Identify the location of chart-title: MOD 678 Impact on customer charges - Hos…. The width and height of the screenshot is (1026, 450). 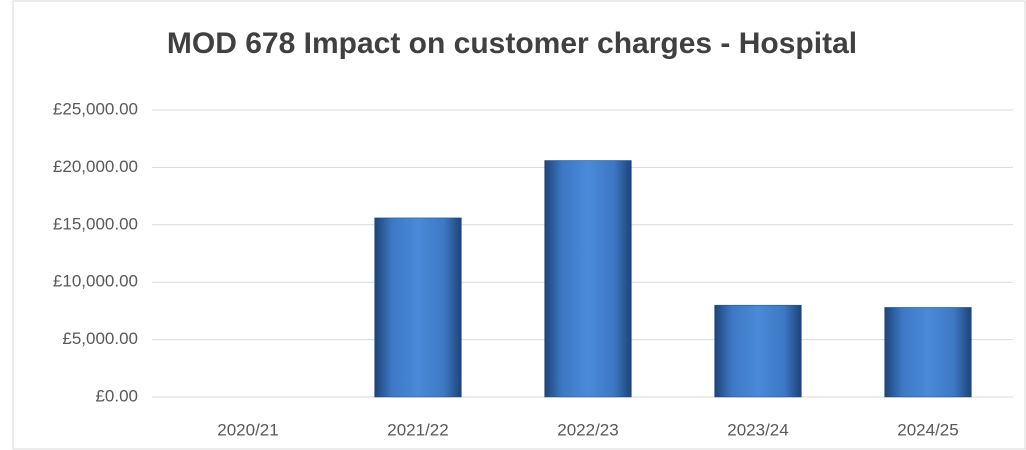
(512, 43).